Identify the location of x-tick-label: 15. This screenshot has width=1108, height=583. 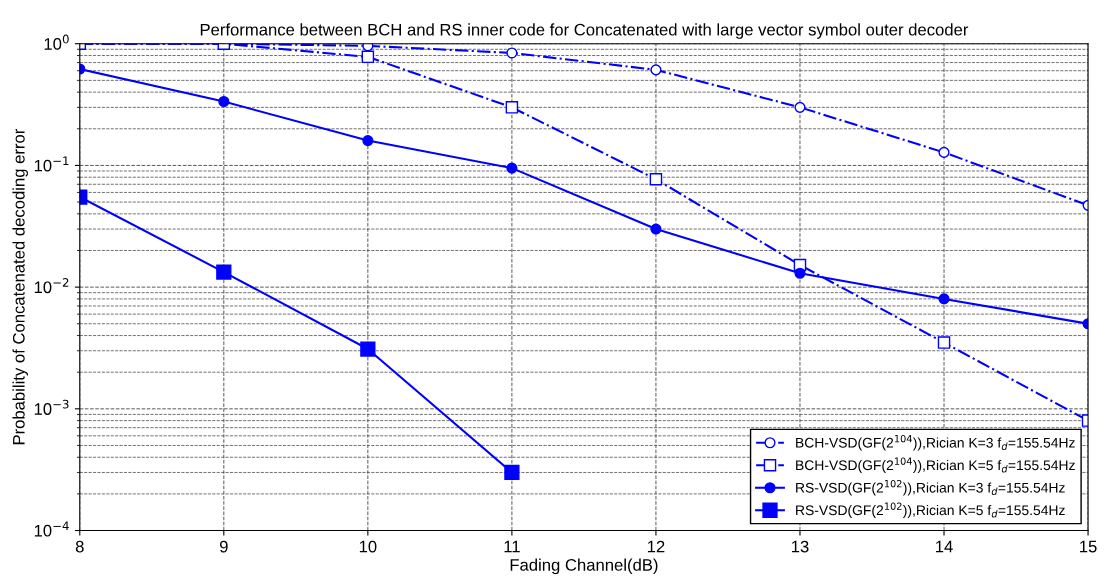
(1088, 546).